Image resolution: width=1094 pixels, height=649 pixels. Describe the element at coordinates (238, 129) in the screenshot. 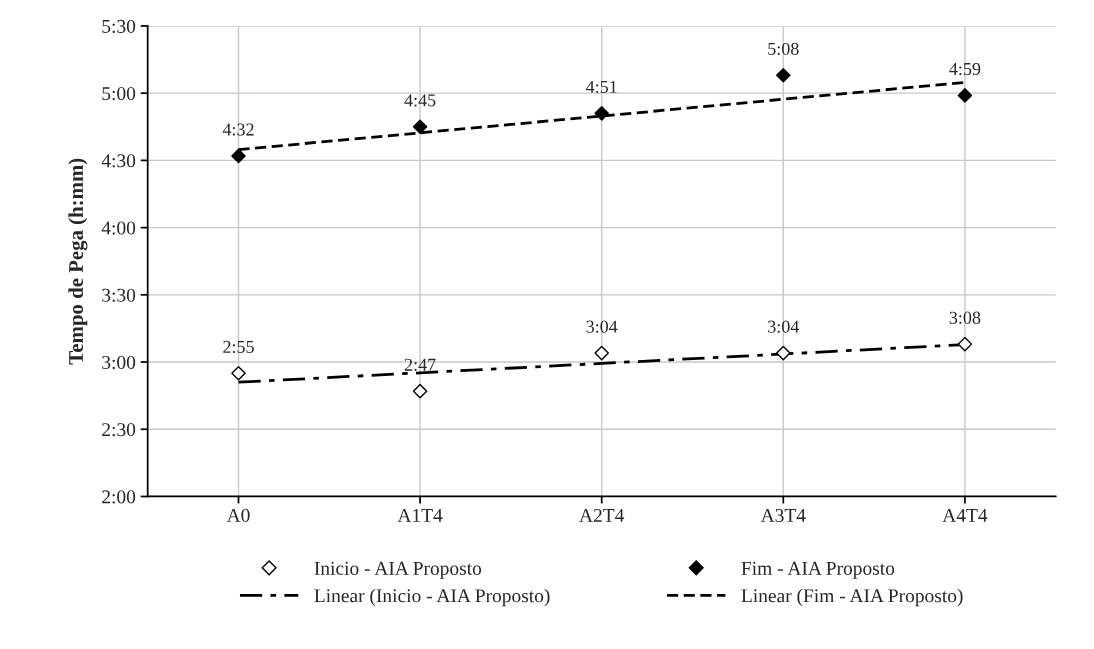

I see `data-label: 4:32` at that location.